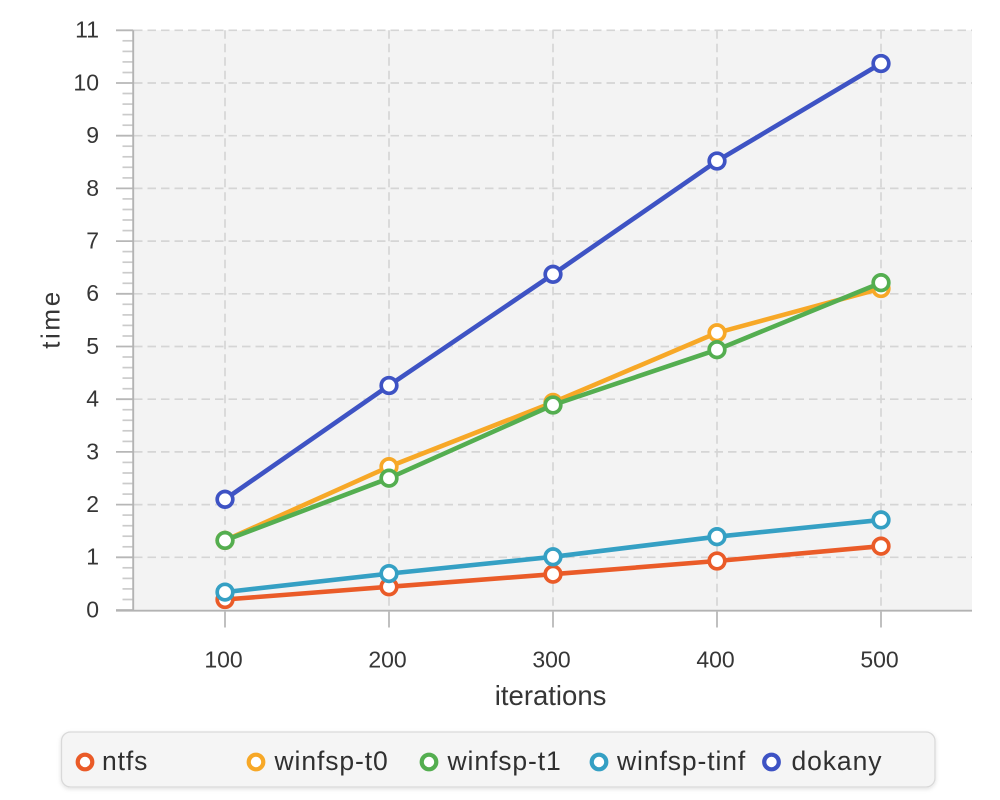 Image resolution: width=1000 pixels, height=800 pixels. Describe the element at coordinates (681, 761) in the screenshot. I see `svg-text: winfsp-tinf` at that location.